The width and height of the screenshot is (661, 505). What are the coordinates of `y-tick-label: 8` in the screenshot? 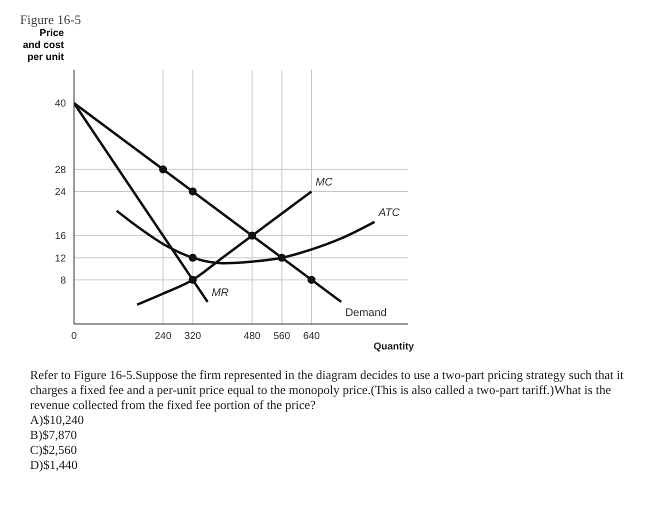 It's located at (63, 280).